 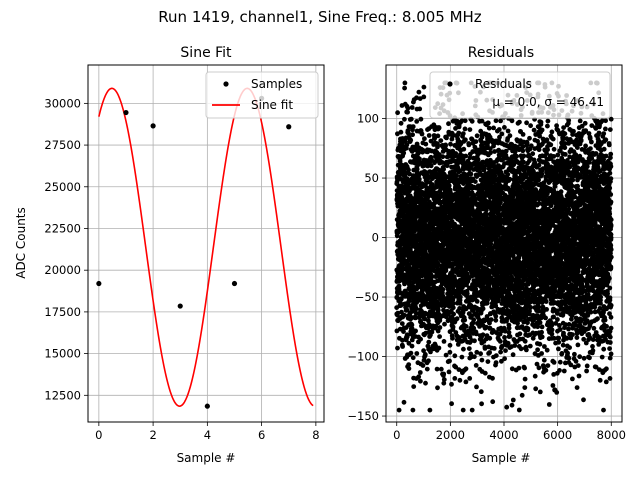 I want to click on x-tick-label: 4, so click(x=207, y=435).